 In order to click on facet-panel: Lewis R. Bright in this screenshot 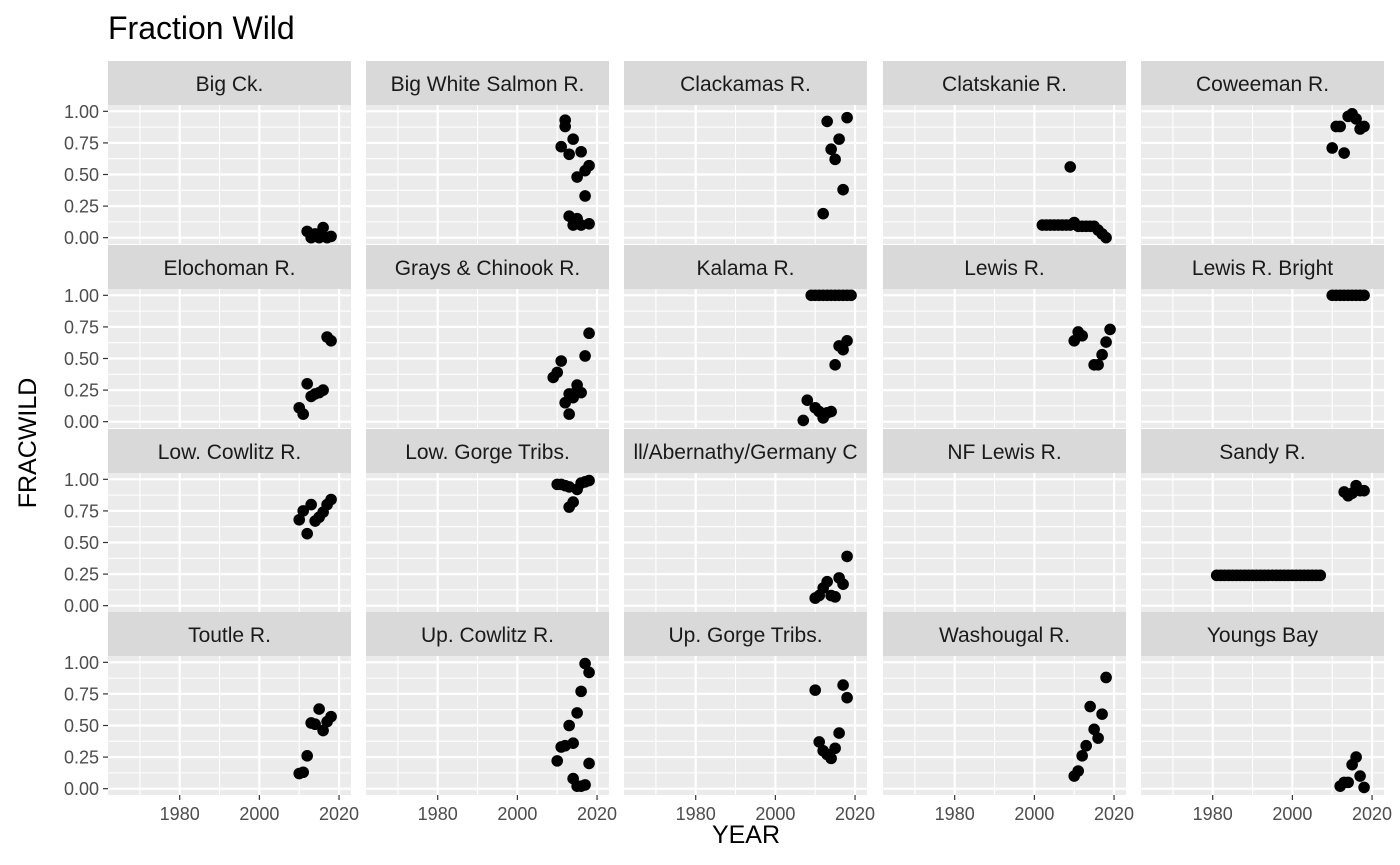, I will do `click(1262, 336)`.